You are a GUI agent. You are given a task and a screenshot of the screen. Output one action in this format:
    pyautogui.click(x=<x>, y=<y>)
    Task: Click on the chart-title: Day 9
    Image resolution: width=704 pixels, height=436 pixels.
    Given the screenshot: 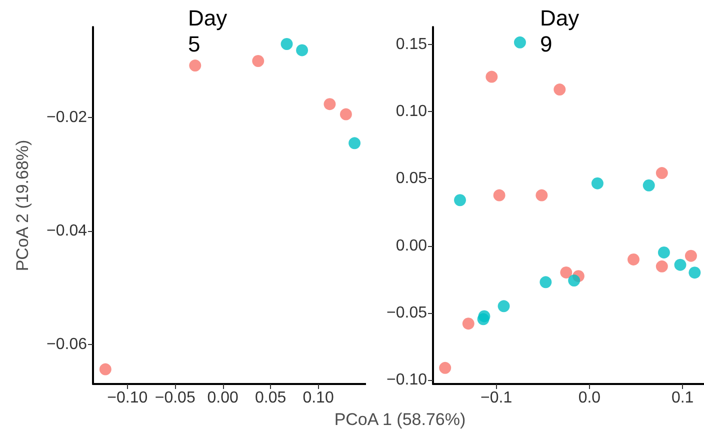 What is the action you would take?
    pyautogui.click(x=560, y=31)
    